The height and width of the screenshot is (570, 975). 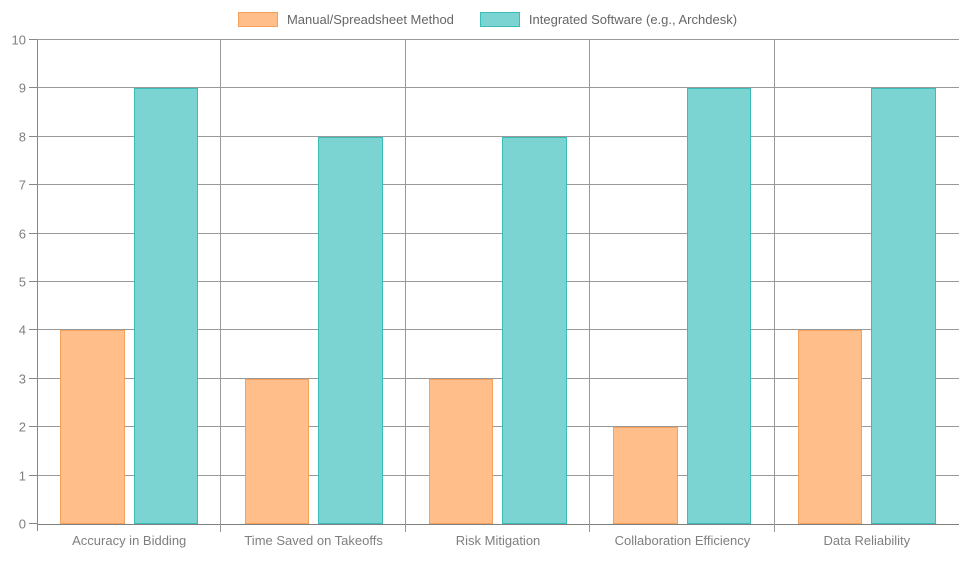 I want to click on legend-item-integrated-software: Integrated Software (e.g., Archdesk), so click(x=608, y=19).